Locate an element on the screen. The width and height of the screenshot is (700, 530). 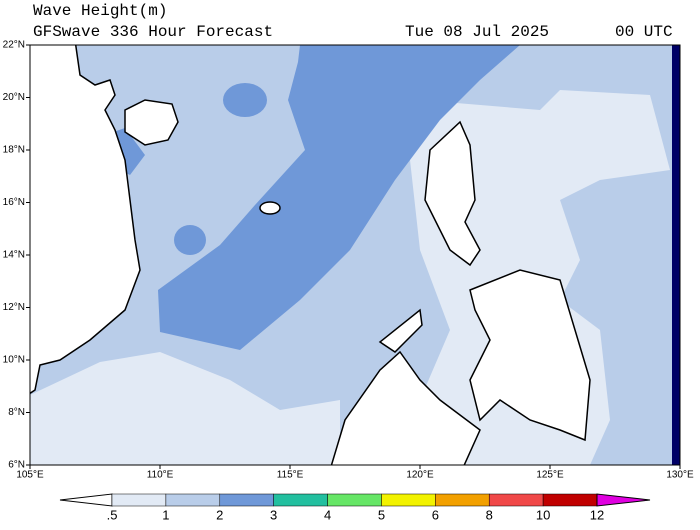
vietnam-coast is located at coordinates (85, 220).